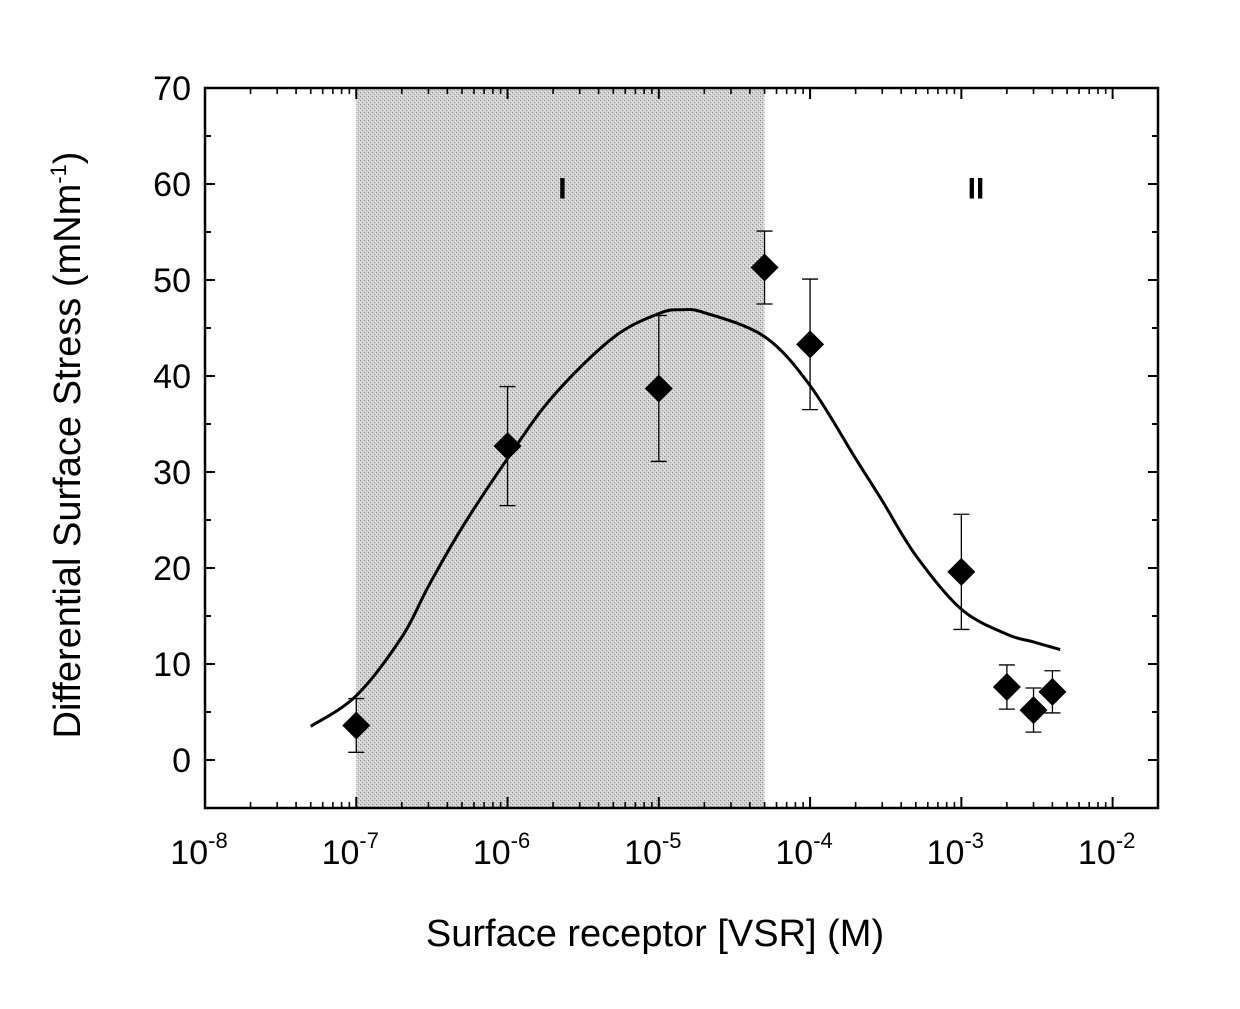  What do you see at coordinates (68, 158) in the screenshot?
I see `y-axis-title-end: )` at bounding box center [68, 158].